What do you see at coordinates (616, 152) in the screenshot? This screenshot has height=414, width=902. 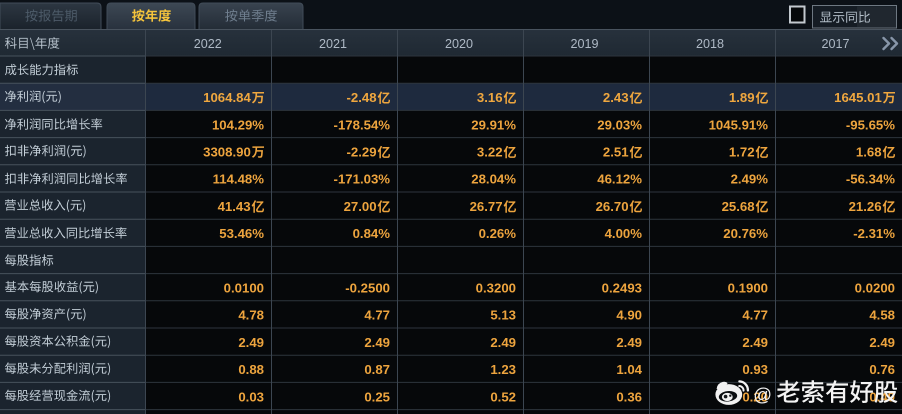 I see `svg-text: 2.51` at bounding box center [616, 152].